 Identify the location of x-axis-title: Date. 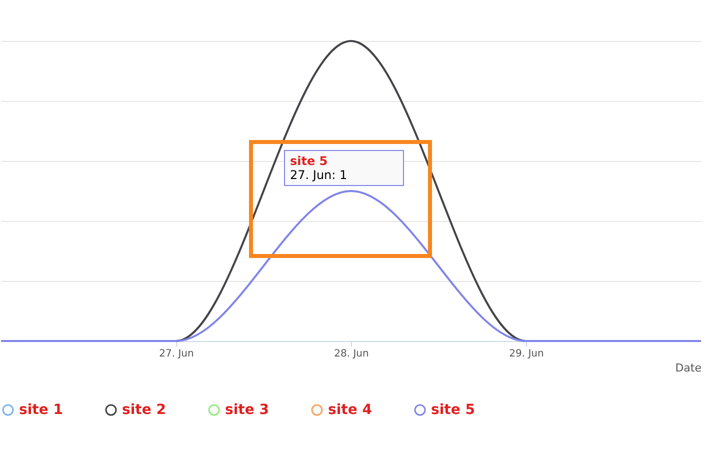
(688, 368).